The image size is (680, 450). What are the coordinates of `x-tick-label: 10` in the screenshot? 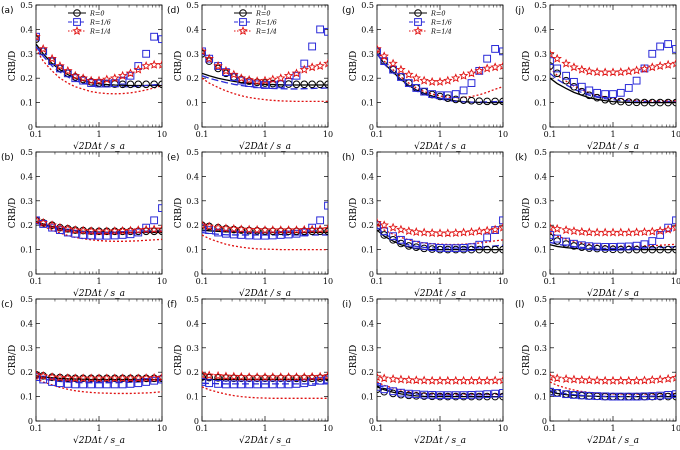 It's located at (675, 134).